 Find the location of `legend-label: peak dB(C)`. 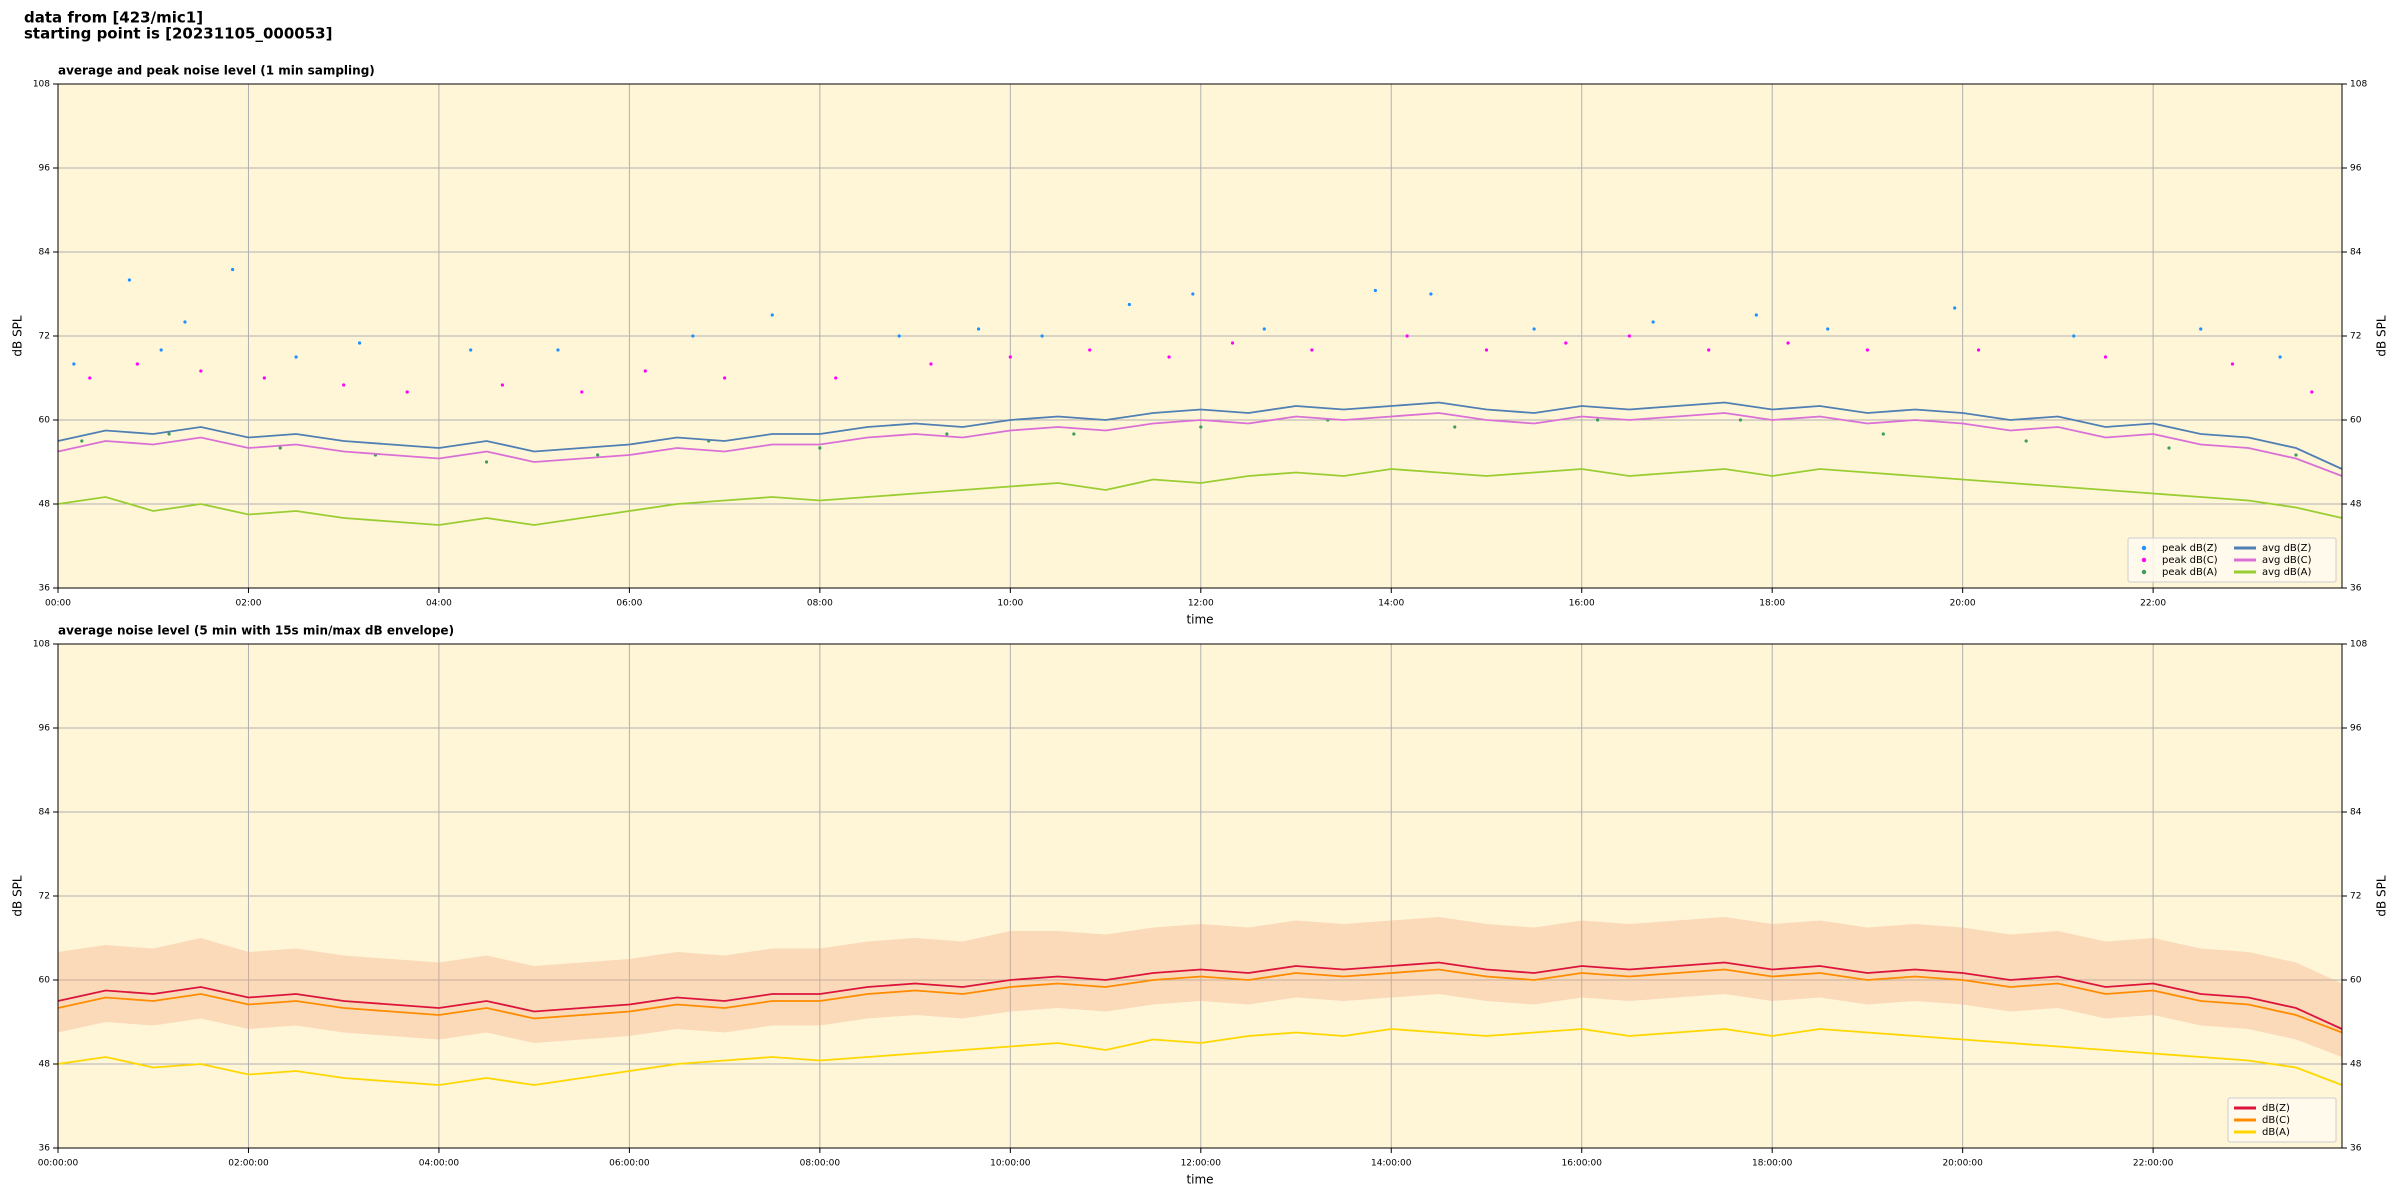

legend-label: peak dB(C) is located at coordinates (2190, 560).